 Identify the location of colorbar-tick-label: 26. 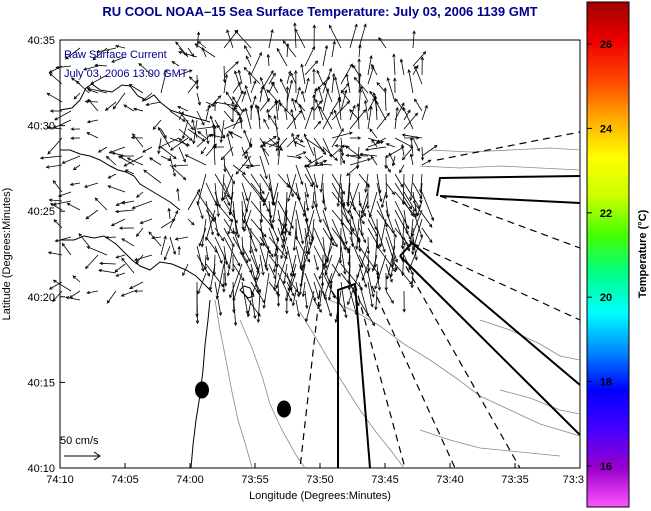
(606, 45).